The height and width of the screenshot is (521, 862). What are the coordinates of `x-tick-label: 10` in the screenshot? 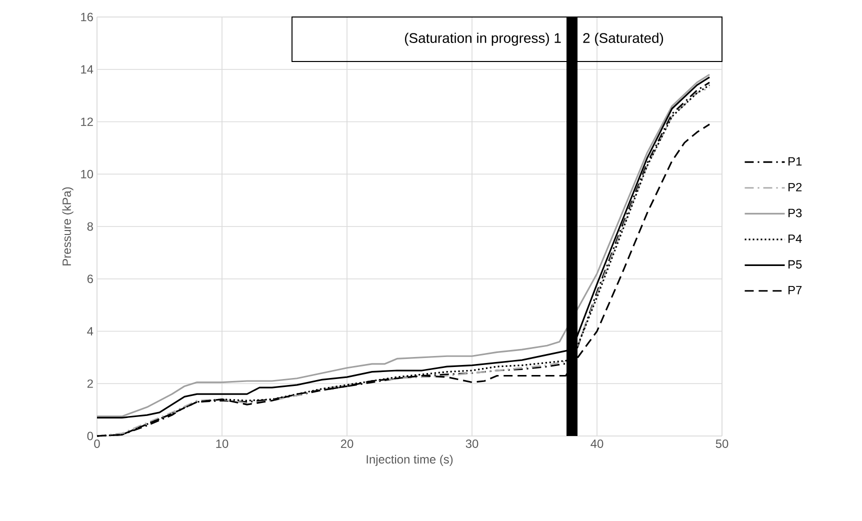 It's located at (222, 444).